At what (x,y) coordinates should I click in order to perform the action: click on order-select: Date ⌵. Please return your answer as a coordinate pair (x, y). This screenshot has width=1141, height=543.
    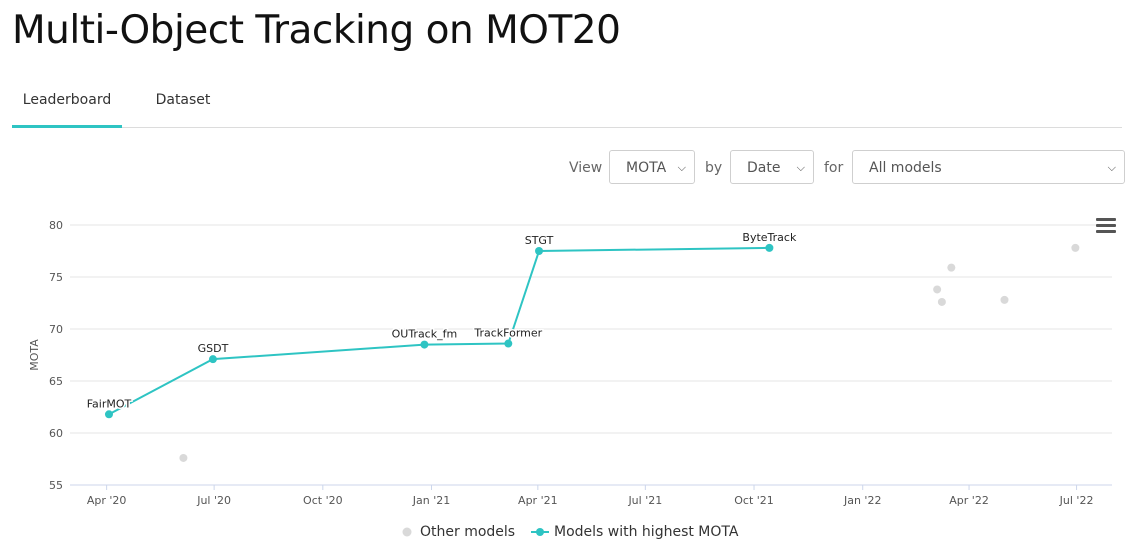
    Looking at the image, I should click on (772, 167).